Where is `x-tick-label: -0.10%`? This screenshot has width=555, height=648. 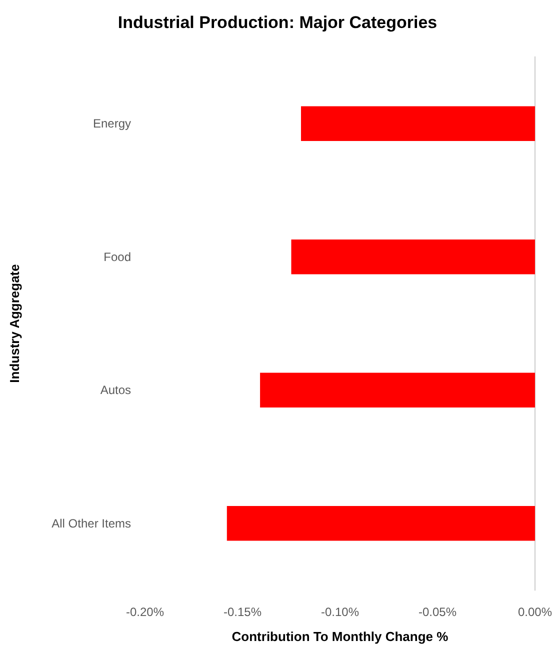 x-tick-label: -0.10% is located at coordinates (340, 612).